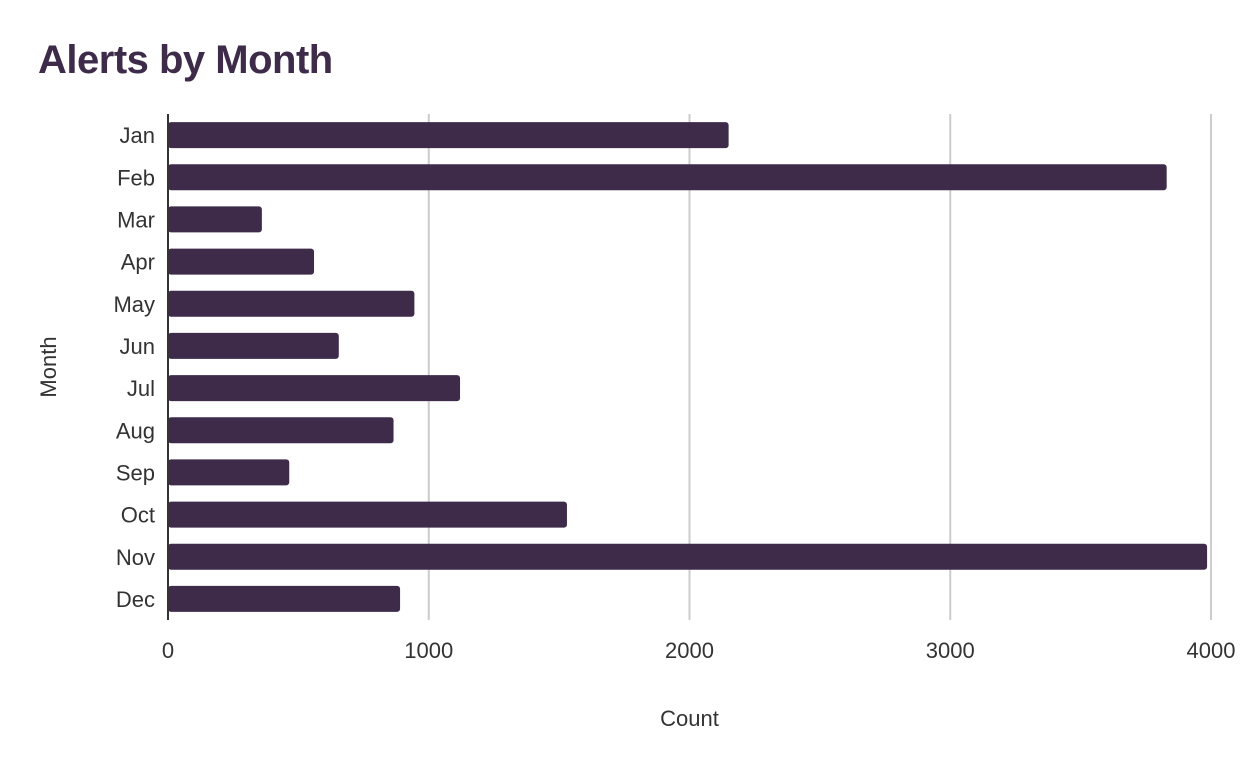 The image size is (1250, 772). Describe the element at coordinates (136, 177) in the screenshot. I see `y-tick-label: Feb` at that location.